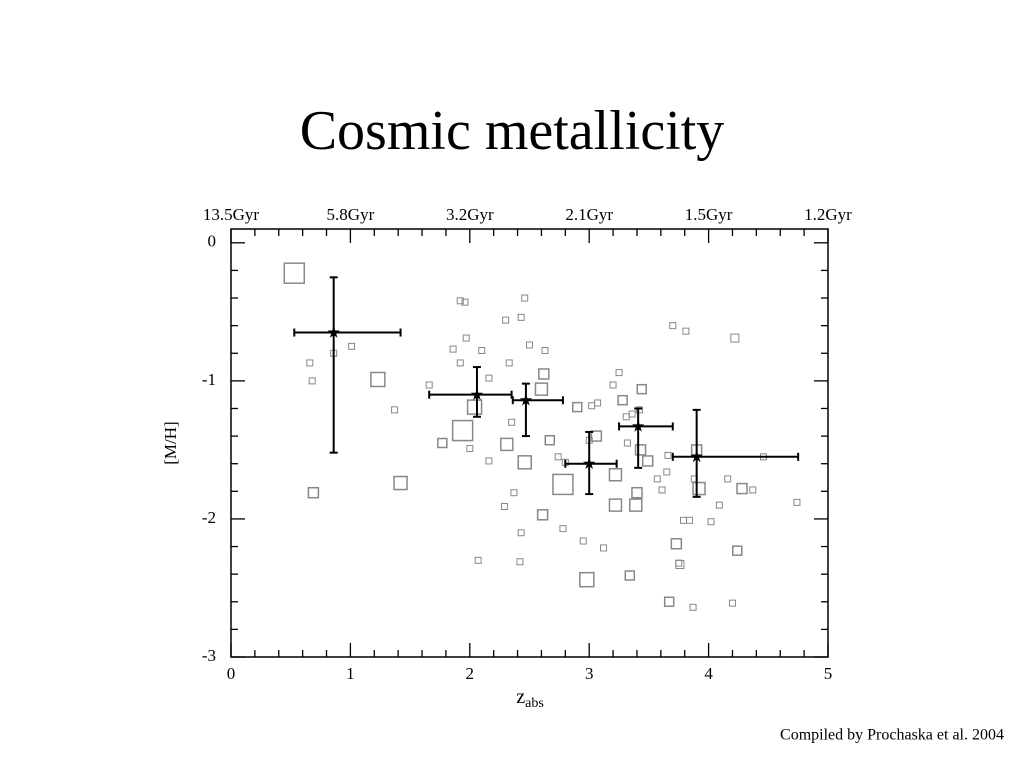 Image resolution: width=1024 pixels, height=768 pixels. Describe the element at coordinates (231, 673) in the screenshot. I see `x-tick-label: 0` at that location.